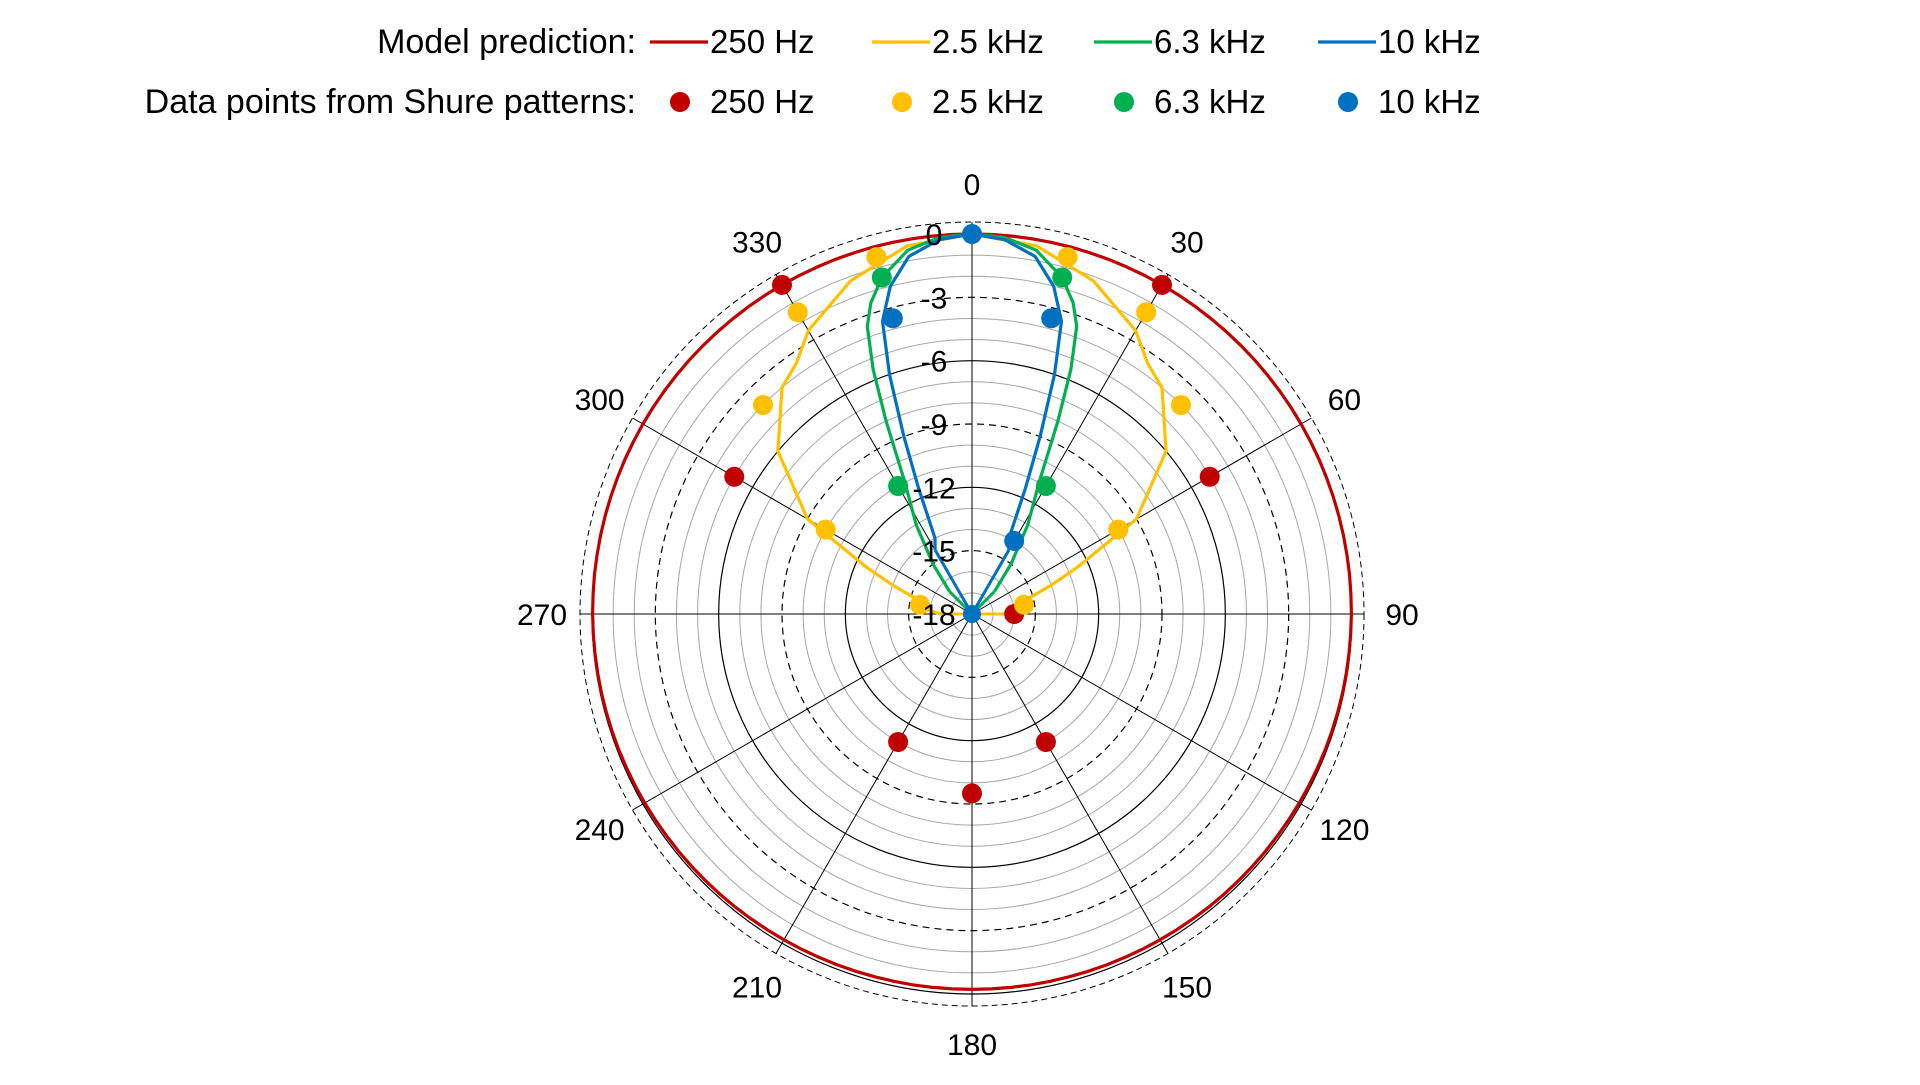 The width and height of the screenshot is (1920, 1085). Describe the element at coordinates (988, 101) in the screenshot. I see `legend-dot-label: 2.5 kHz` at that location.